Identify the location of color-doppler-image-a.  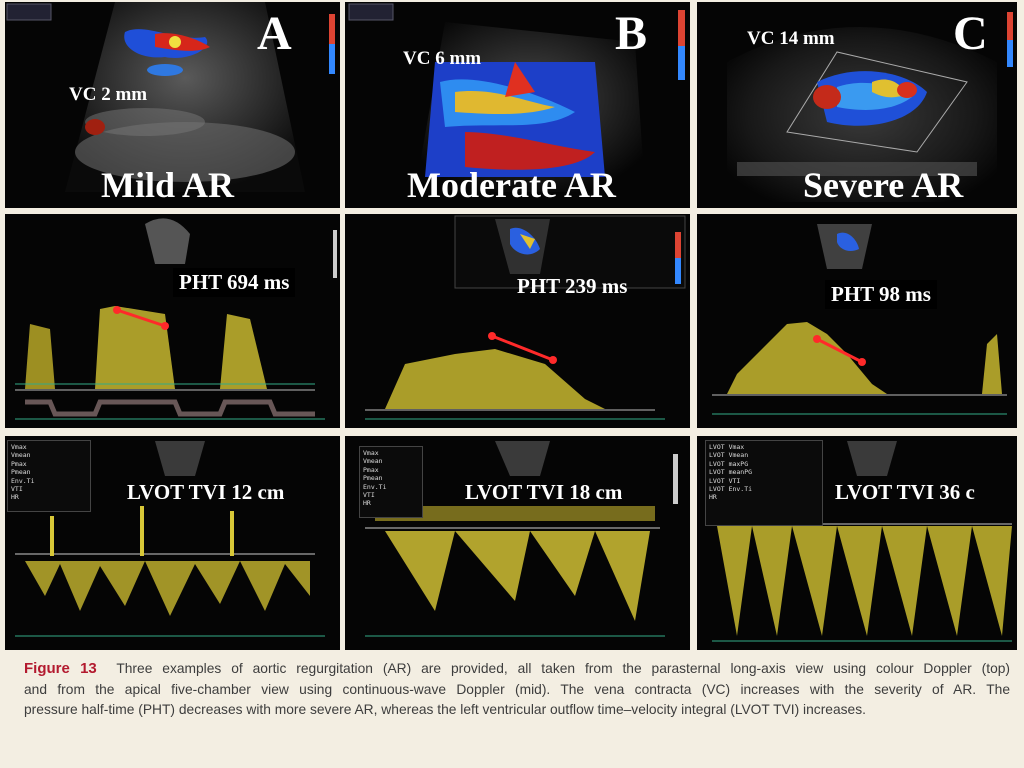
(170, 97).